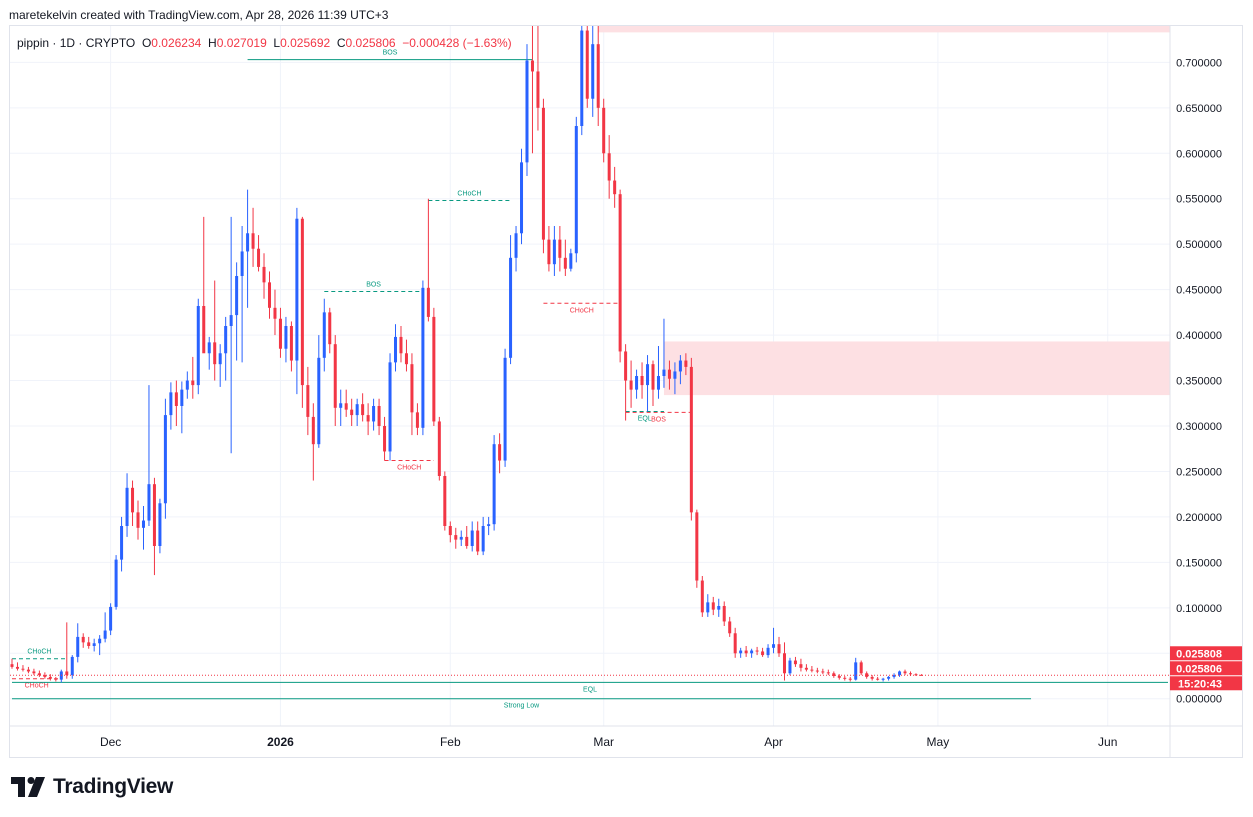 Image resolution: width=1253 pixels, height=817 pixels. I want to click on y-tick-label: 0.150000, so click(1199, 563).